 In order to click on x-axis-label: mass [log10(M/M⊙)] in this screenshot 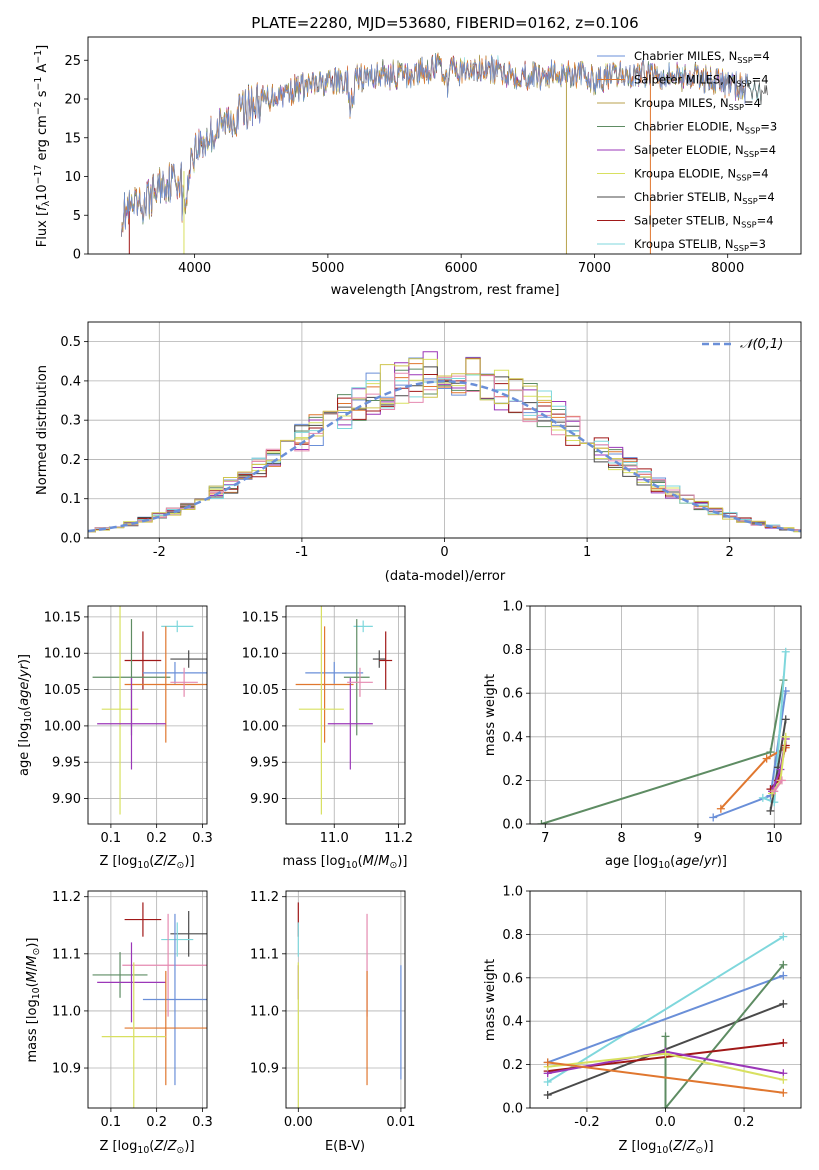, I will do `click(345, 862)`.